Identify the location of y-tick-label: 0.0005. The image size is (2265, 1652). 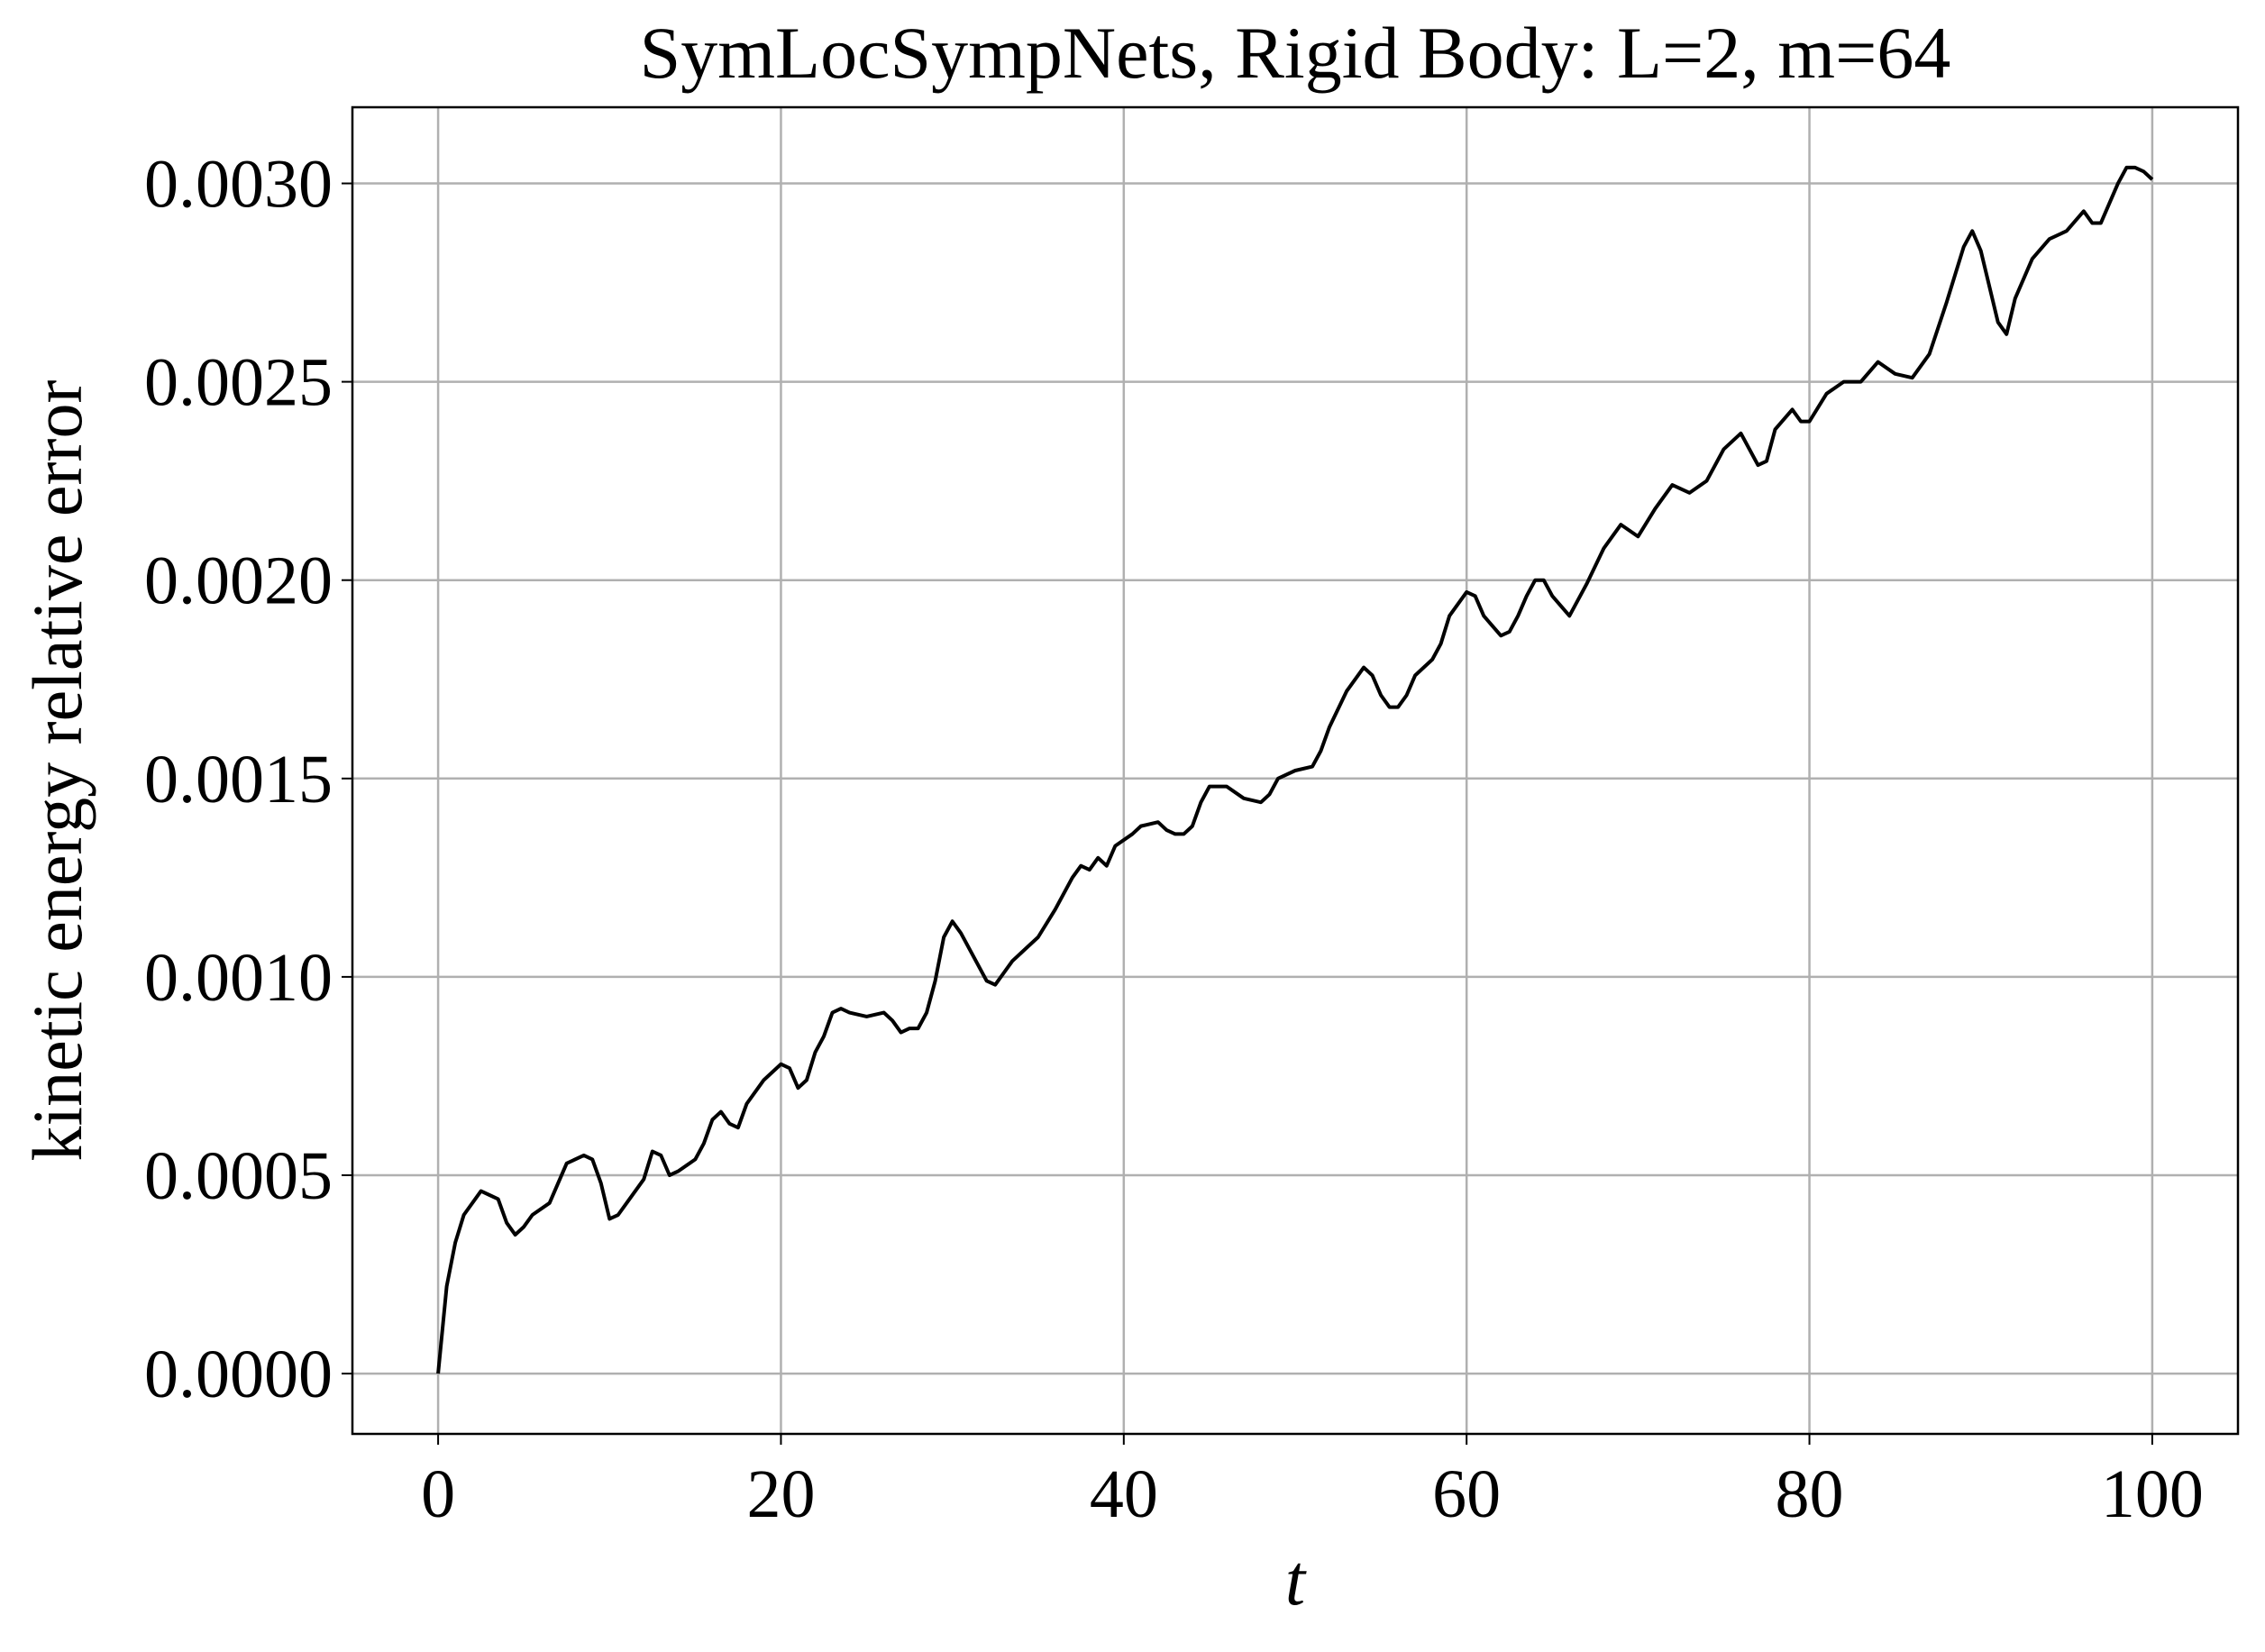
(238, 1176).